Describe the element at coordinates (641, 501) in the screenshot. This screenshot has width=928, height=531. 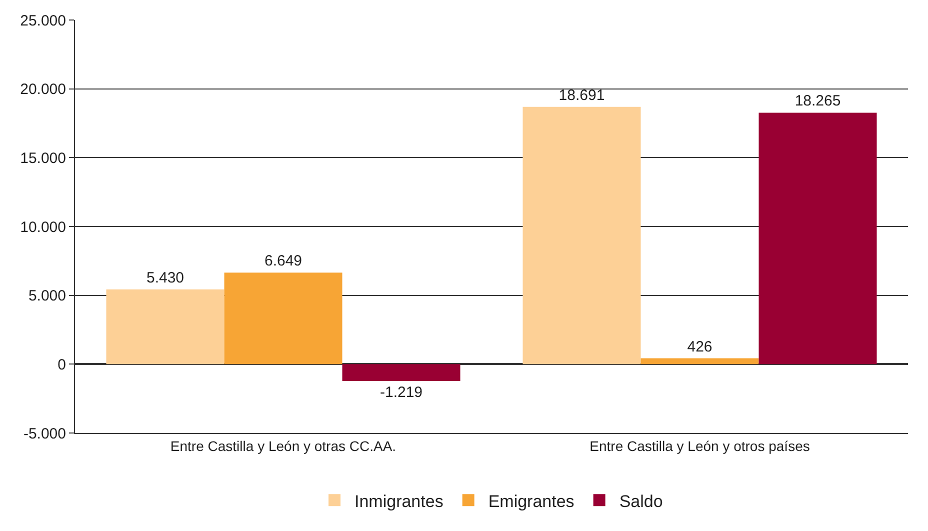
I see `legend-label: Saldo` at that location.